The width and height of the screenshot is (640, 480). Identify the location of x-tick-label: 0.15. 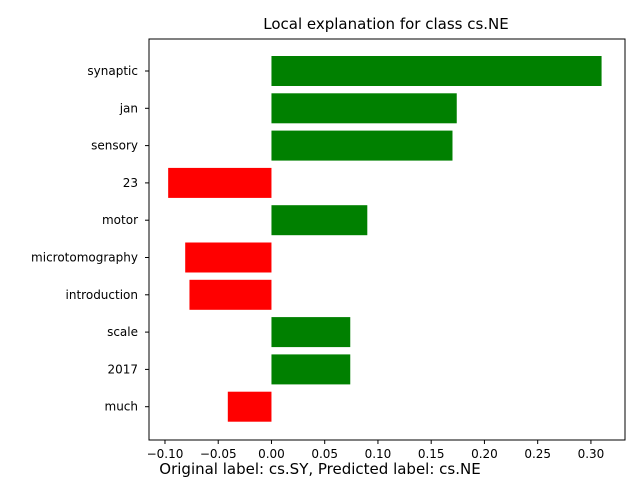
(431, 454).